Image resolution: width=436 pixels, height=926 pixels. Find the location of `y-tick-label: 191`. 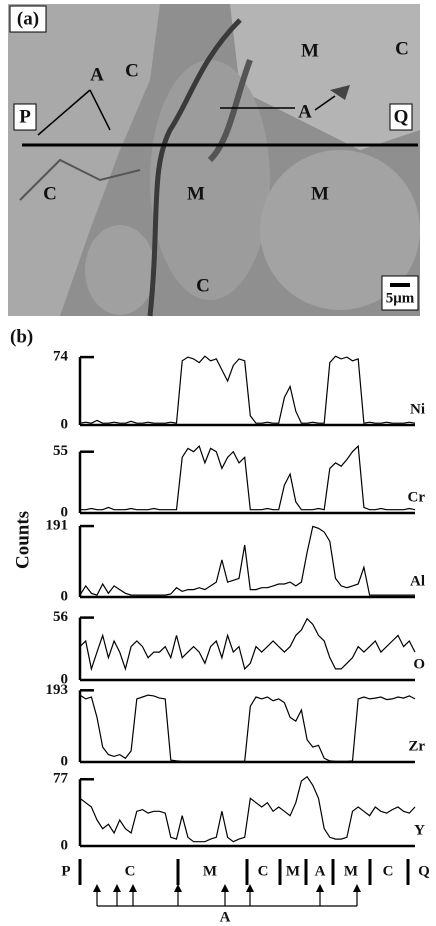

y-tick-label: 191 is located at coordinates (57, 525).